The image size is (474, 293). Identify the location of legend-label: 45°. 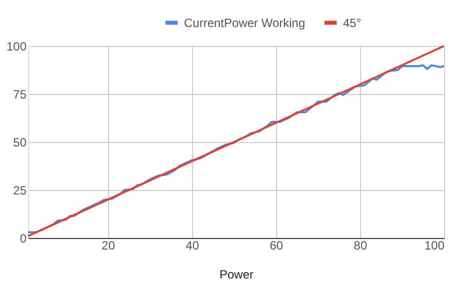
(352, 23).